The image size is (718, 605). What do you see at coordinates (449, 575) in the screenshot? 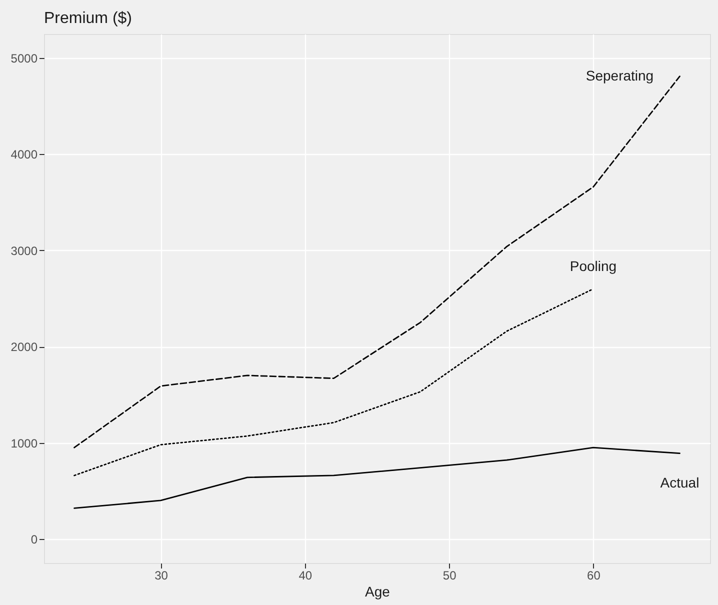
I see `x-tick-label: 50` at bounding box center [449, 575].